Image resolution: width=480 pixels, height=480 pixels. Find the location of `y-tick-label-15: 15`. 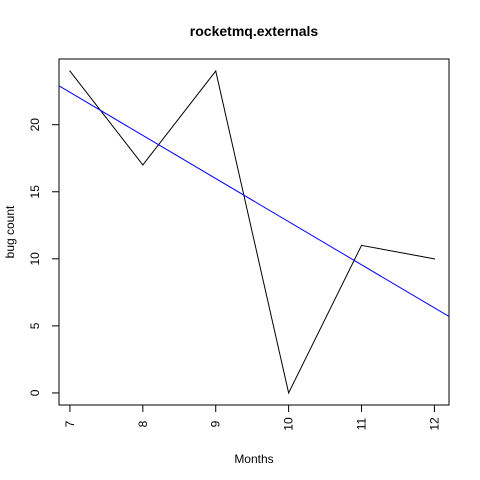

y-tick-label-15: 15 is located at coordinates (35, 192).